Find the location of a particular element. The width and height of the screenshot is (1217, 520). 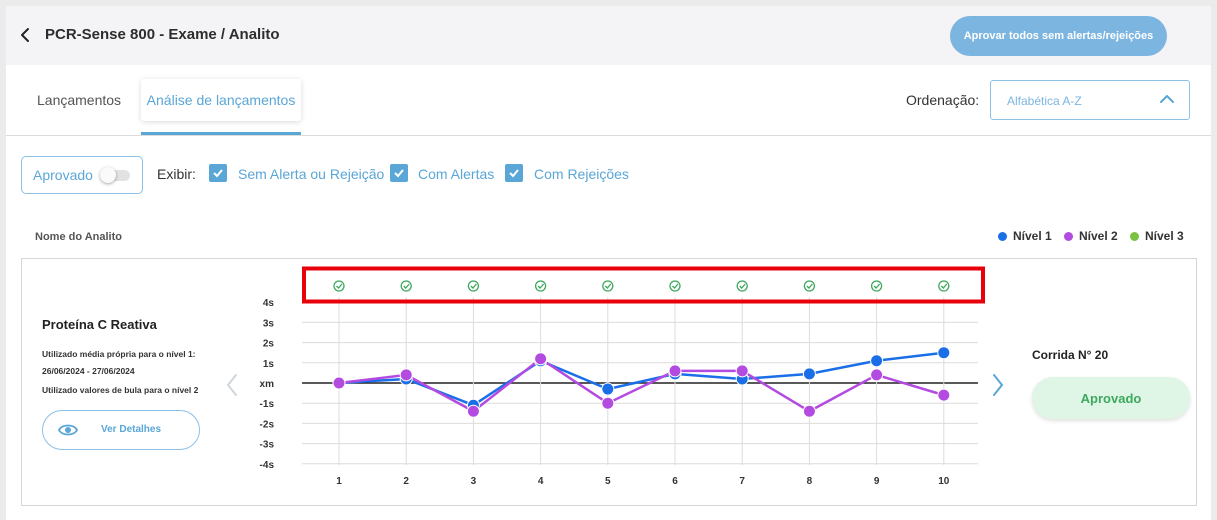

checkbox-com-rejeicoes is located at coordinates (514, 173).